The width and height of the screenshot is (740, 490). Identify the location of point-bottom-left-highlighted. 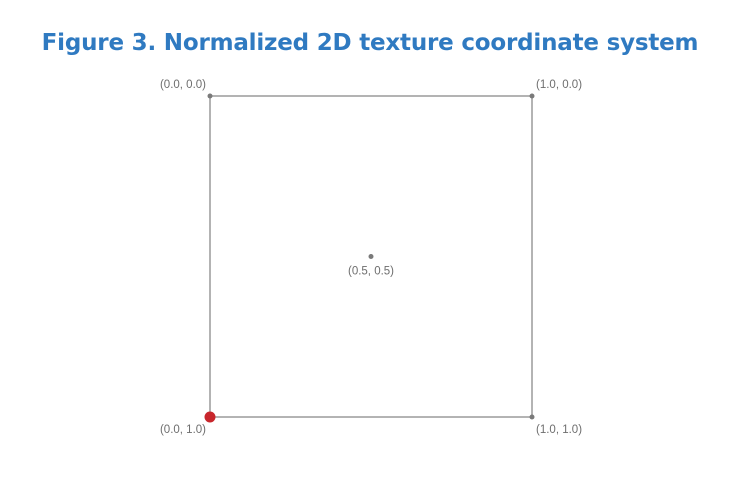
(210, 417).